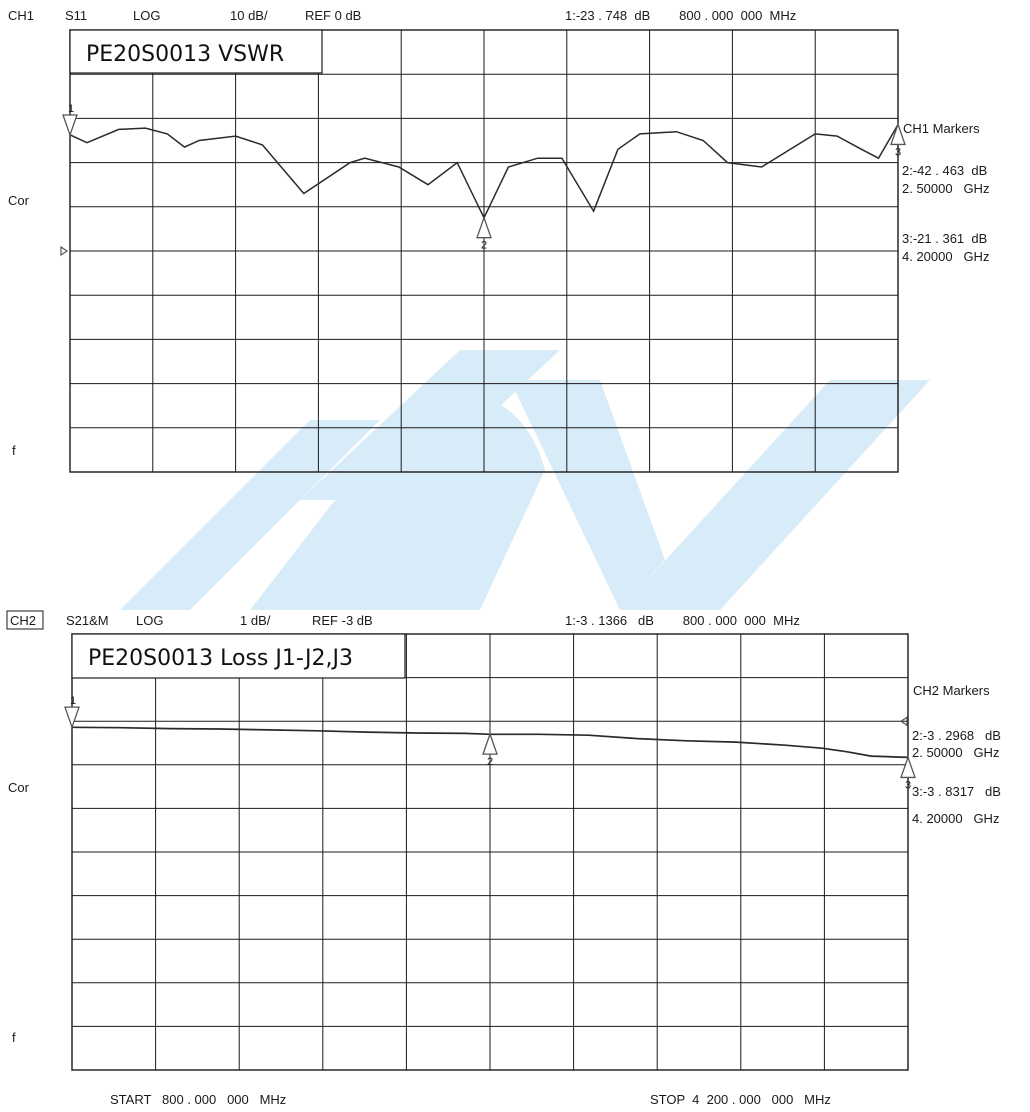  I want to click on ch1-ref: REF 0 dB, so click(333, 15).